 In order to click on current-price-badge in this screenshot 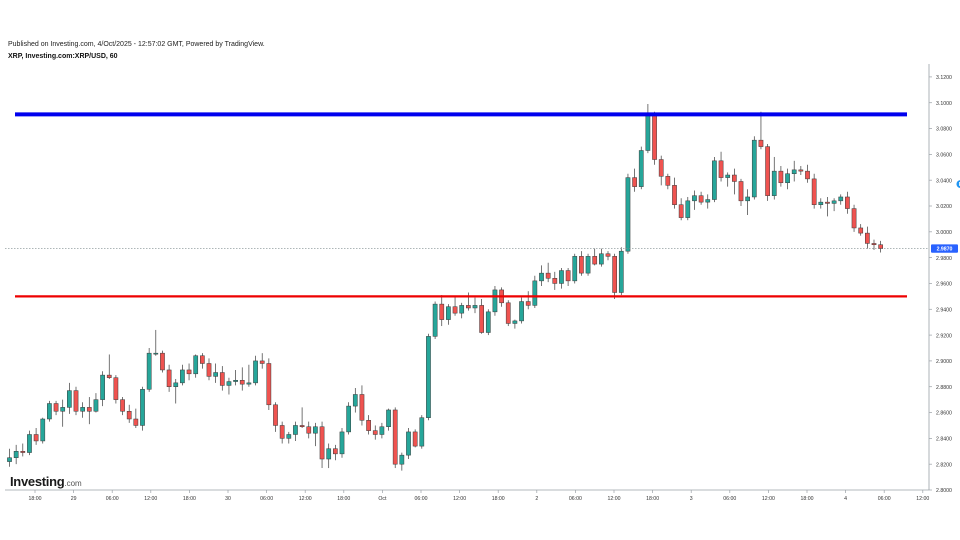, I will do `click(944, 248)`.